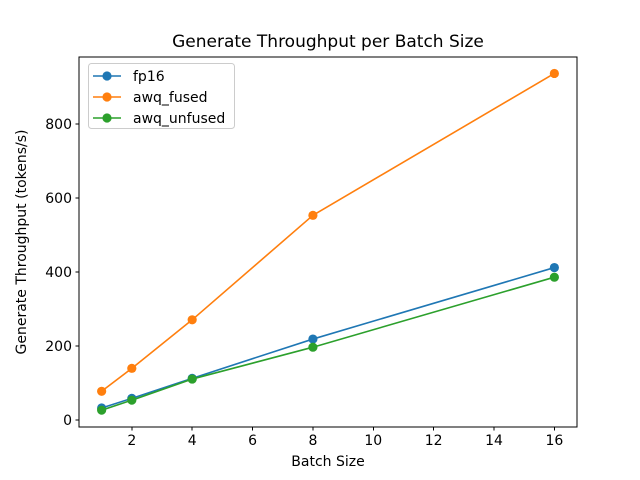 The height and width of the screenshot is (480, 640). Describe the element at coordinates (328, 42) in the screenshot. I see `chart-title: Generate Throughput per Batch Size` at that location.